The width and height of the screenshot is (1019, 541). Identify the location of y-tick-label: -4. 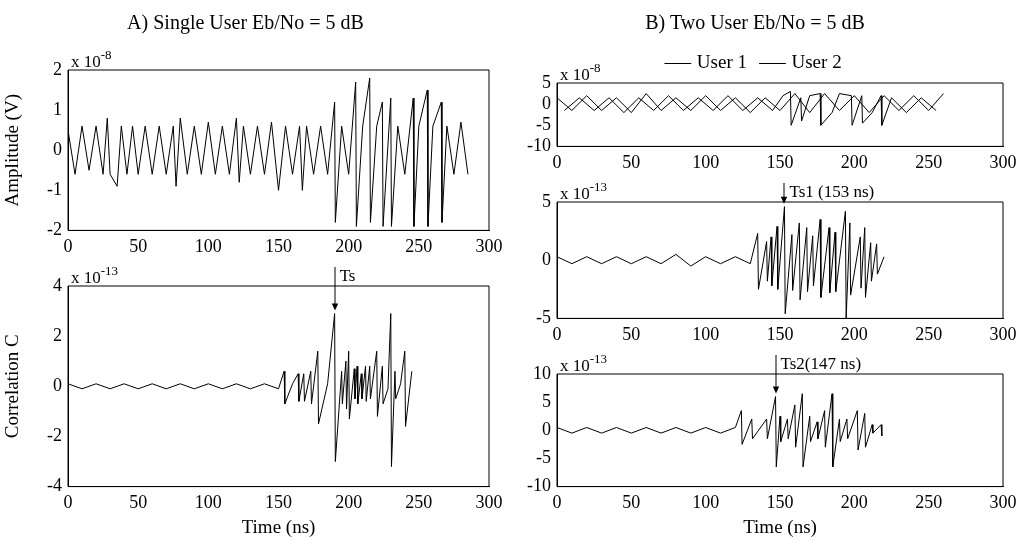
(54, 485).